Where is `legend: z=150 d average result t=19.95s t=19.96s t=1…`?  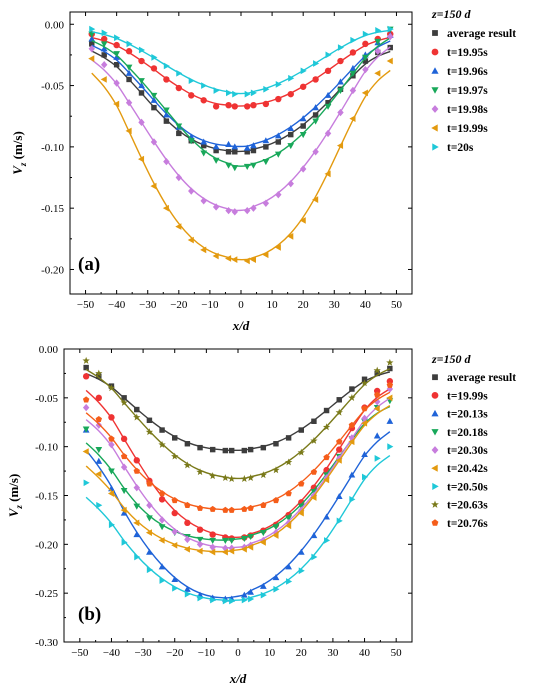 legend: z=150 d average result t=19.95s t=19.96s t=1… is located at coordinates (473, 80).